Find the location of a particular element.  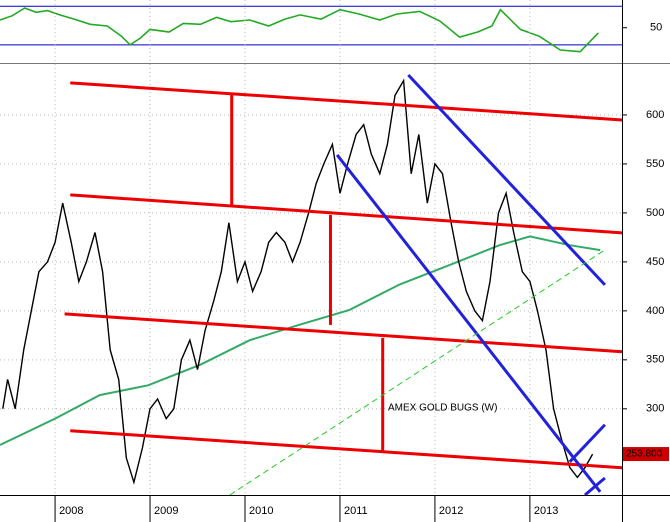

x-tick-label: 2009 is located at coordinates (166, 511).